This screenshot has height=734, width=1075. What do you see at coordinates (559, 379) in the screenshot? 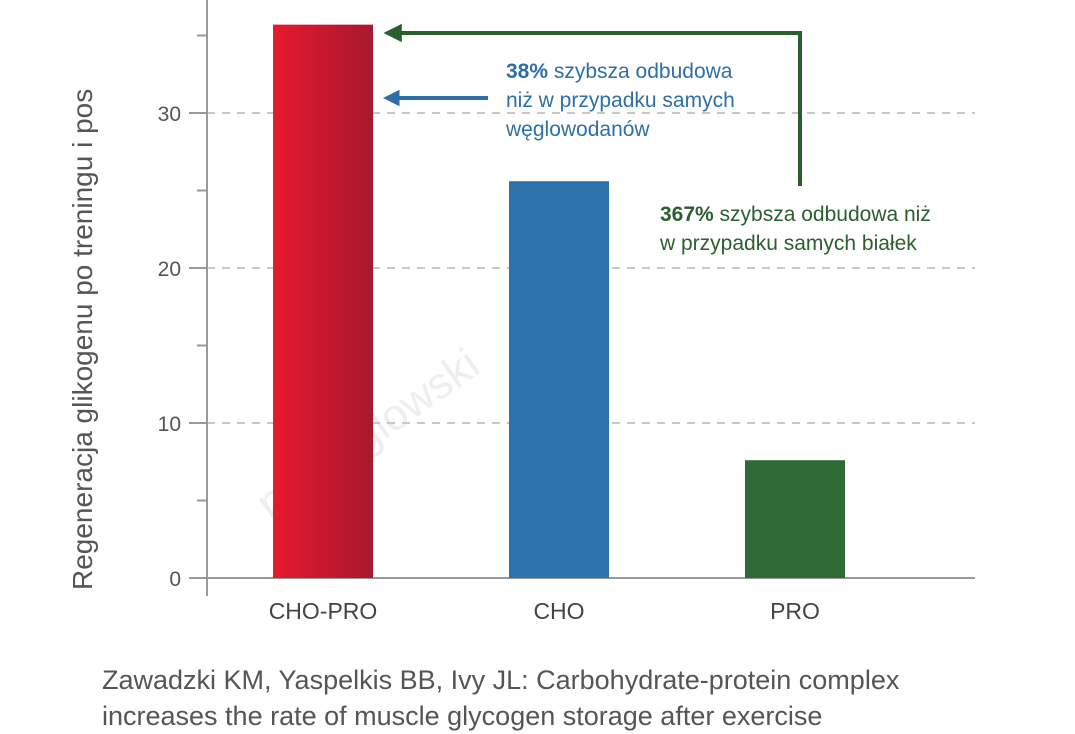
I see `bar-cho` at bounding box center [559, 379].